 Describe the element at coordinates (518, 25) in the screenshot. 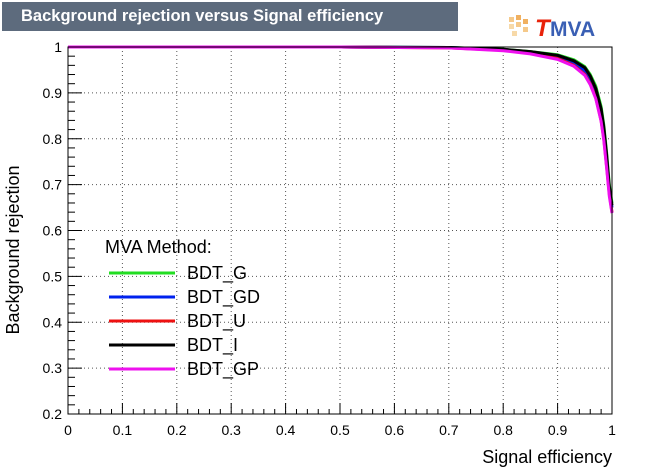

I see `logo-dots-icon` at that location.